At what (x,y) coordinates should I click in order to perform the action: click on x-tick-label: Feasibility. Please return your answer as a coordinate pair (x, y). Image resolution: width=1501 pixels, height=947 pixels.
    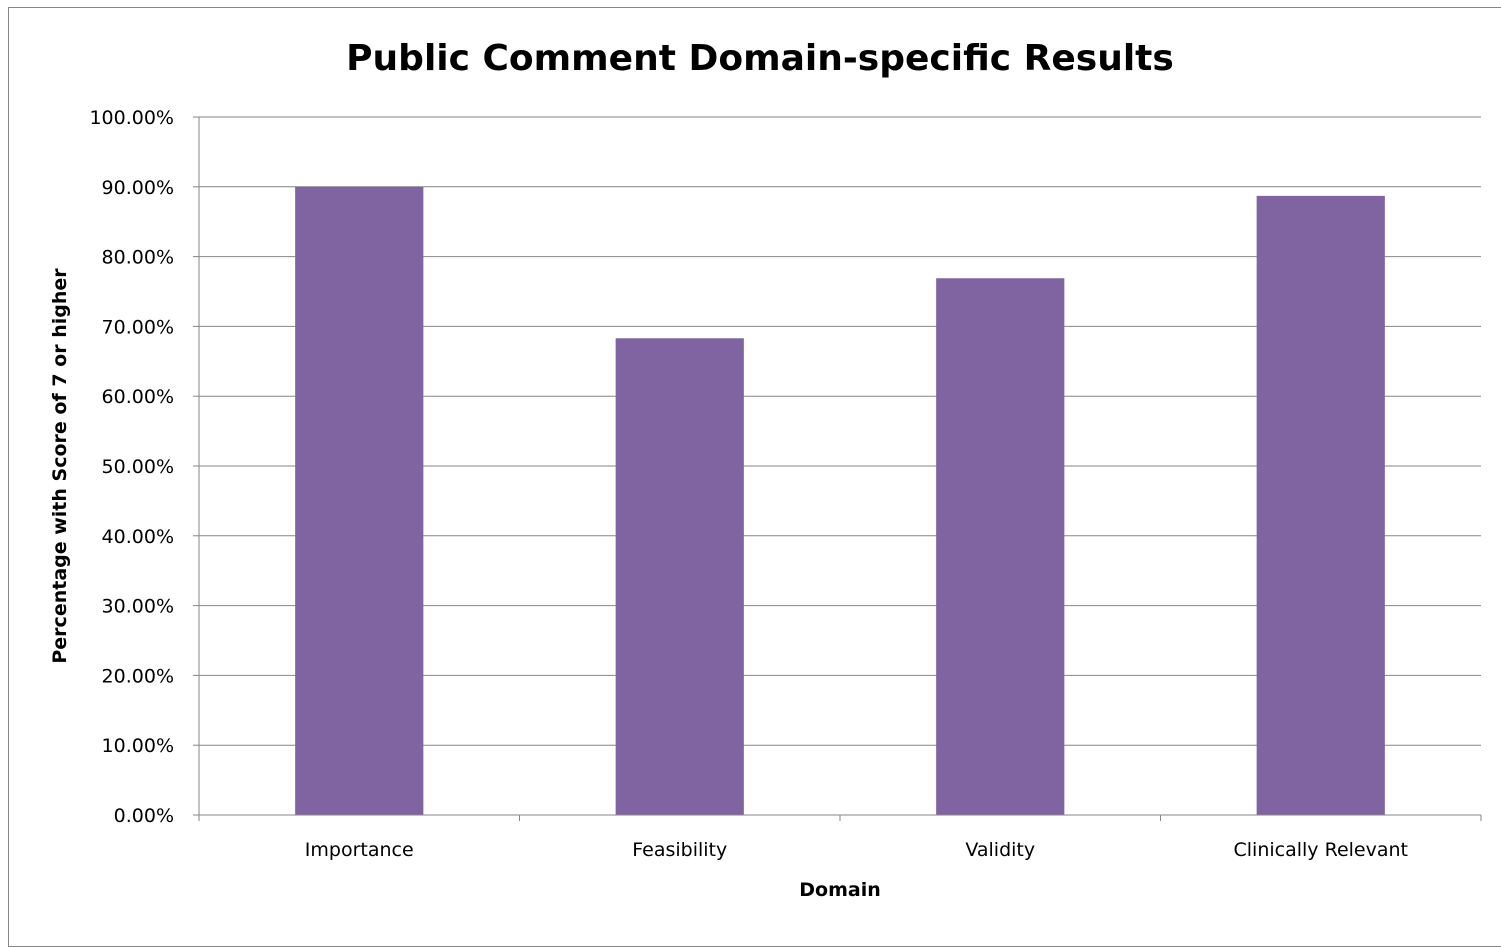
    Looking at the image, I should click on (679, 850).